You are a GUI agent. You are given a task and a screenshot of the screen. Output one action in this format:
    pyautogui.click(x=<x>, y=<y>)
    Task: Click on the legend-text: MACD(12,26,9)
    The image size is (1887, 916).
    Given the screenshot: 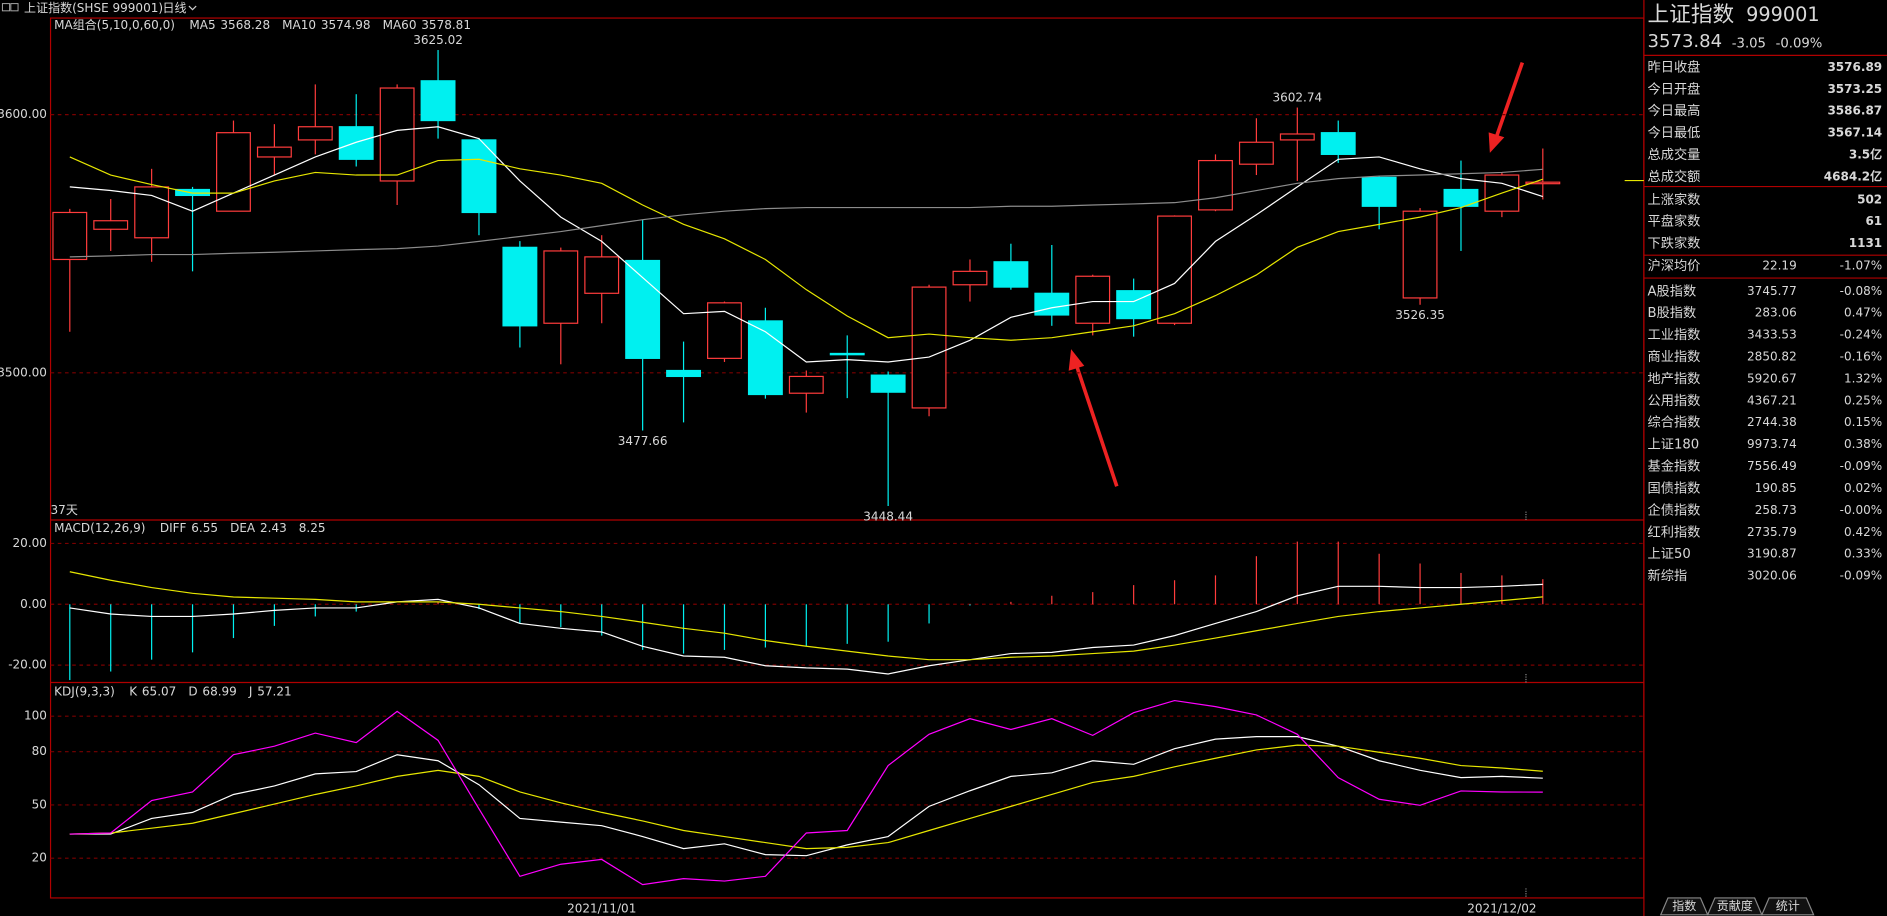 What is the action you would take?
    pyautogui.click(x=99, y=528)
    